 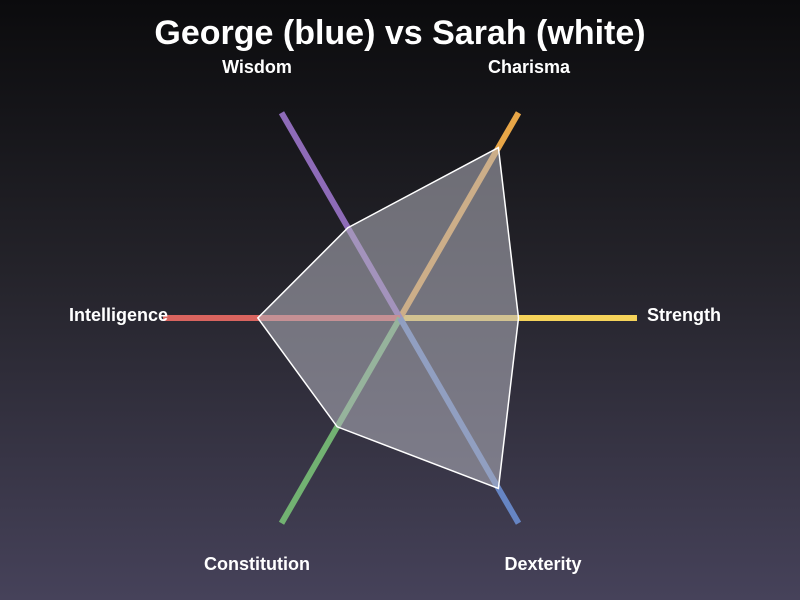 I want to click on axis-label-constitution: Constitution, so click(x=257, y=564).